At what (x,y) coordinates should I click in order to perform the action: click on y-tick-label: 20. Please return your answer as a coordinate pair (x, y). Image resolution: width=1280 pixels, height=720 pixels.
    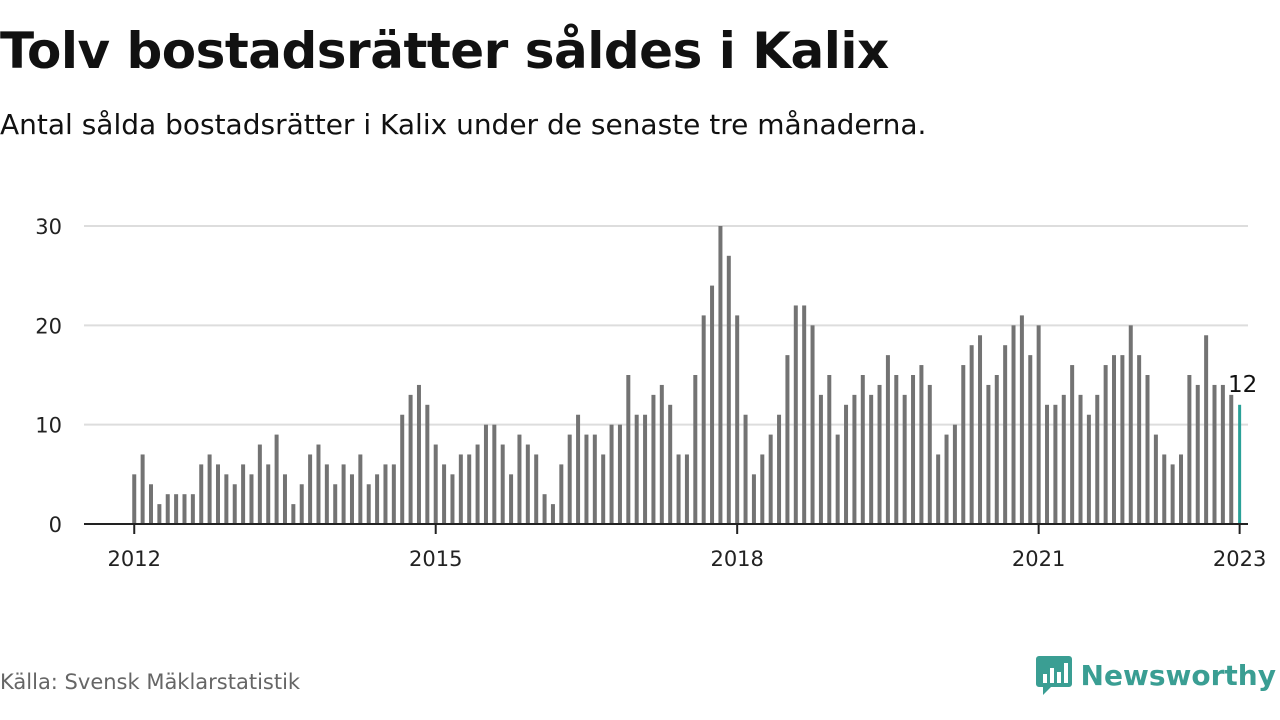
    Looking at the image, I should click on (48, 326).